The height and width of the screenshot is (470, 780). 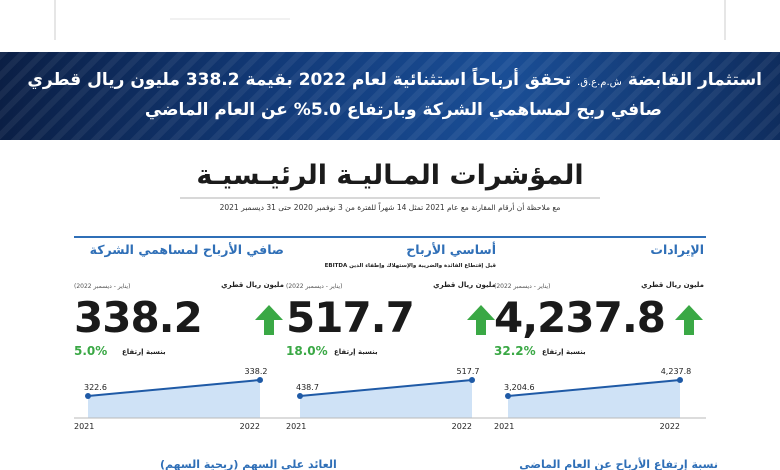 I want to click on company-suffix: ش.م.ع.ق., so click(x=599, y=82).